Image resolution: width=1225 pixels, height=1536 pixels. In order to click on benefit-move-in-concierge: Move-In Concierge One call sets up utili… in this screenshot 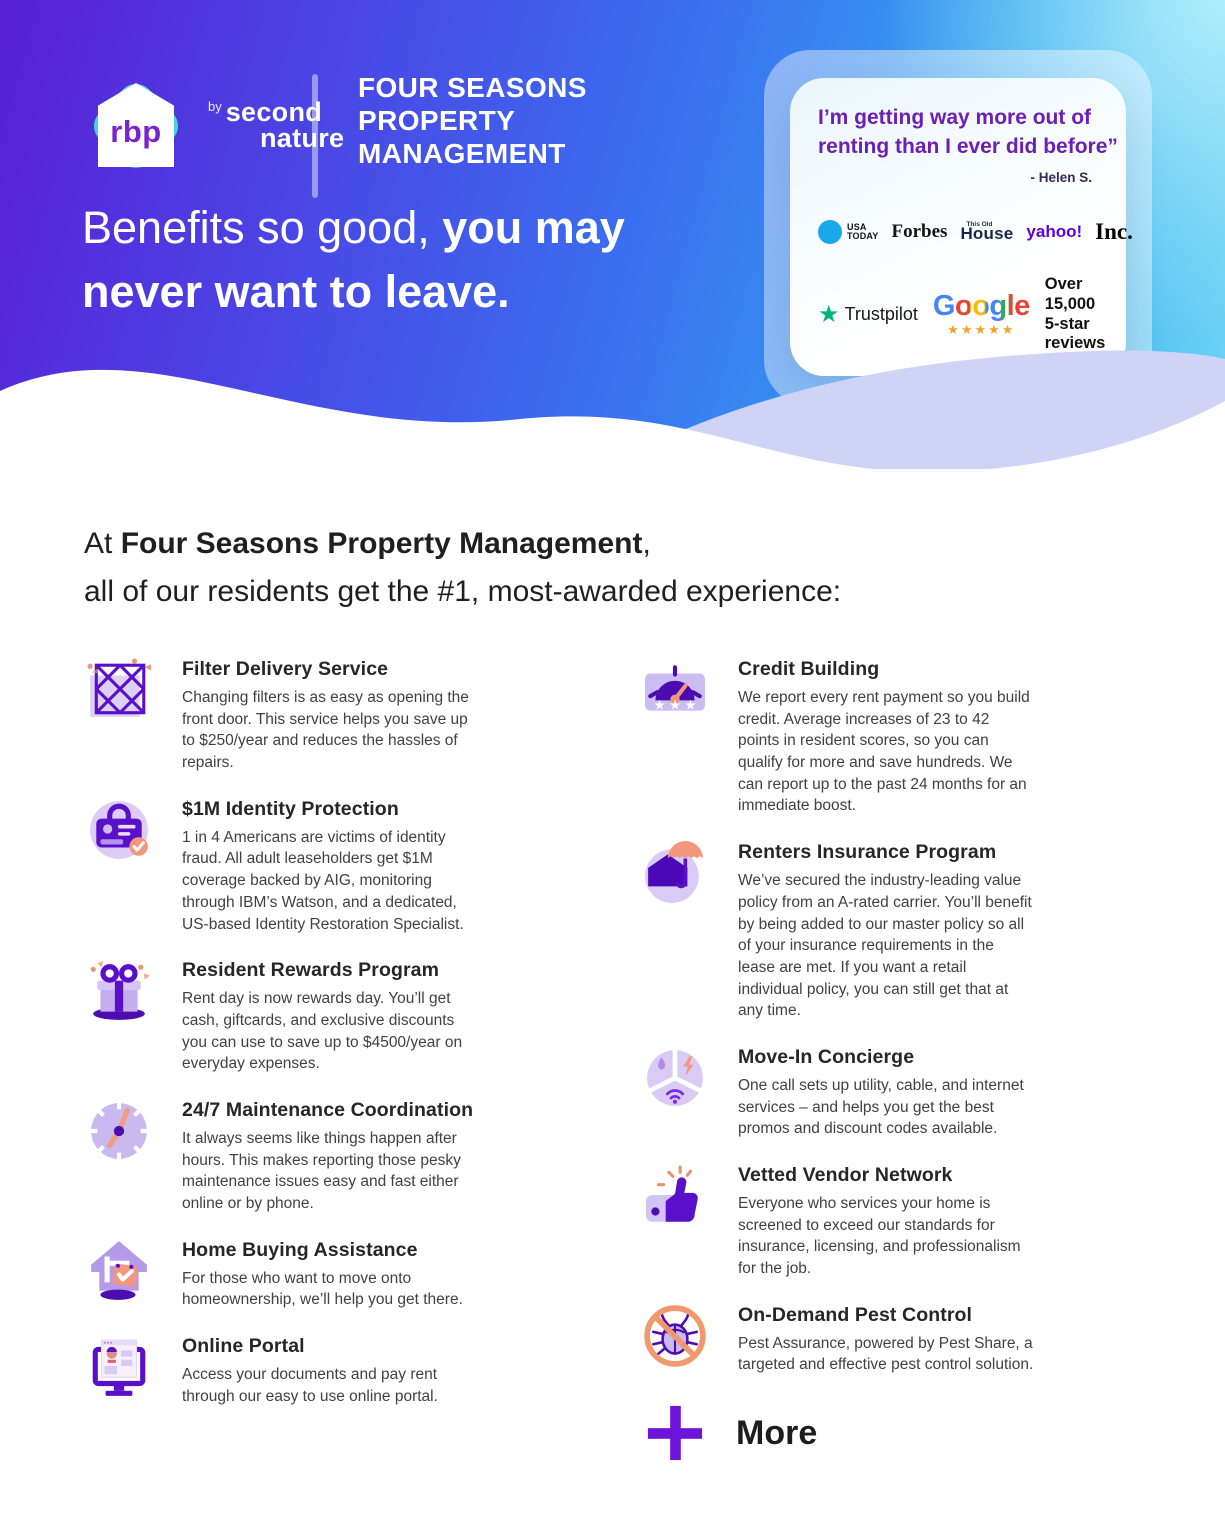, I will do `click(890, 1093)`.